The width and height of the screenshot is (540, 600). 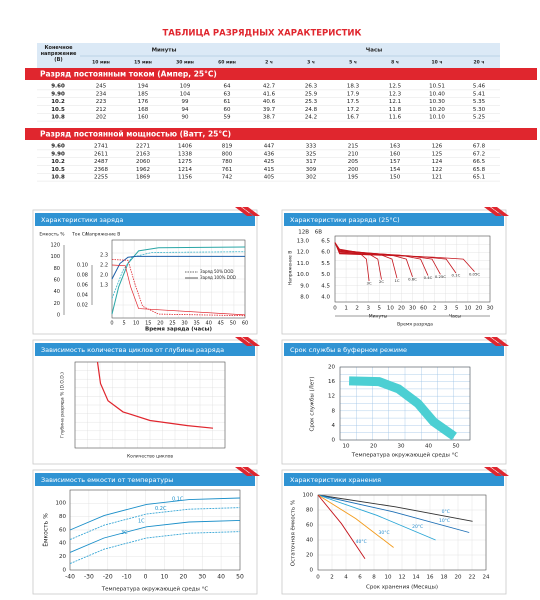 What do you see at coordinates (325, 298) in the screenshot?
I see `y-tick-label: 4.0` at bounding box center [325, 298].